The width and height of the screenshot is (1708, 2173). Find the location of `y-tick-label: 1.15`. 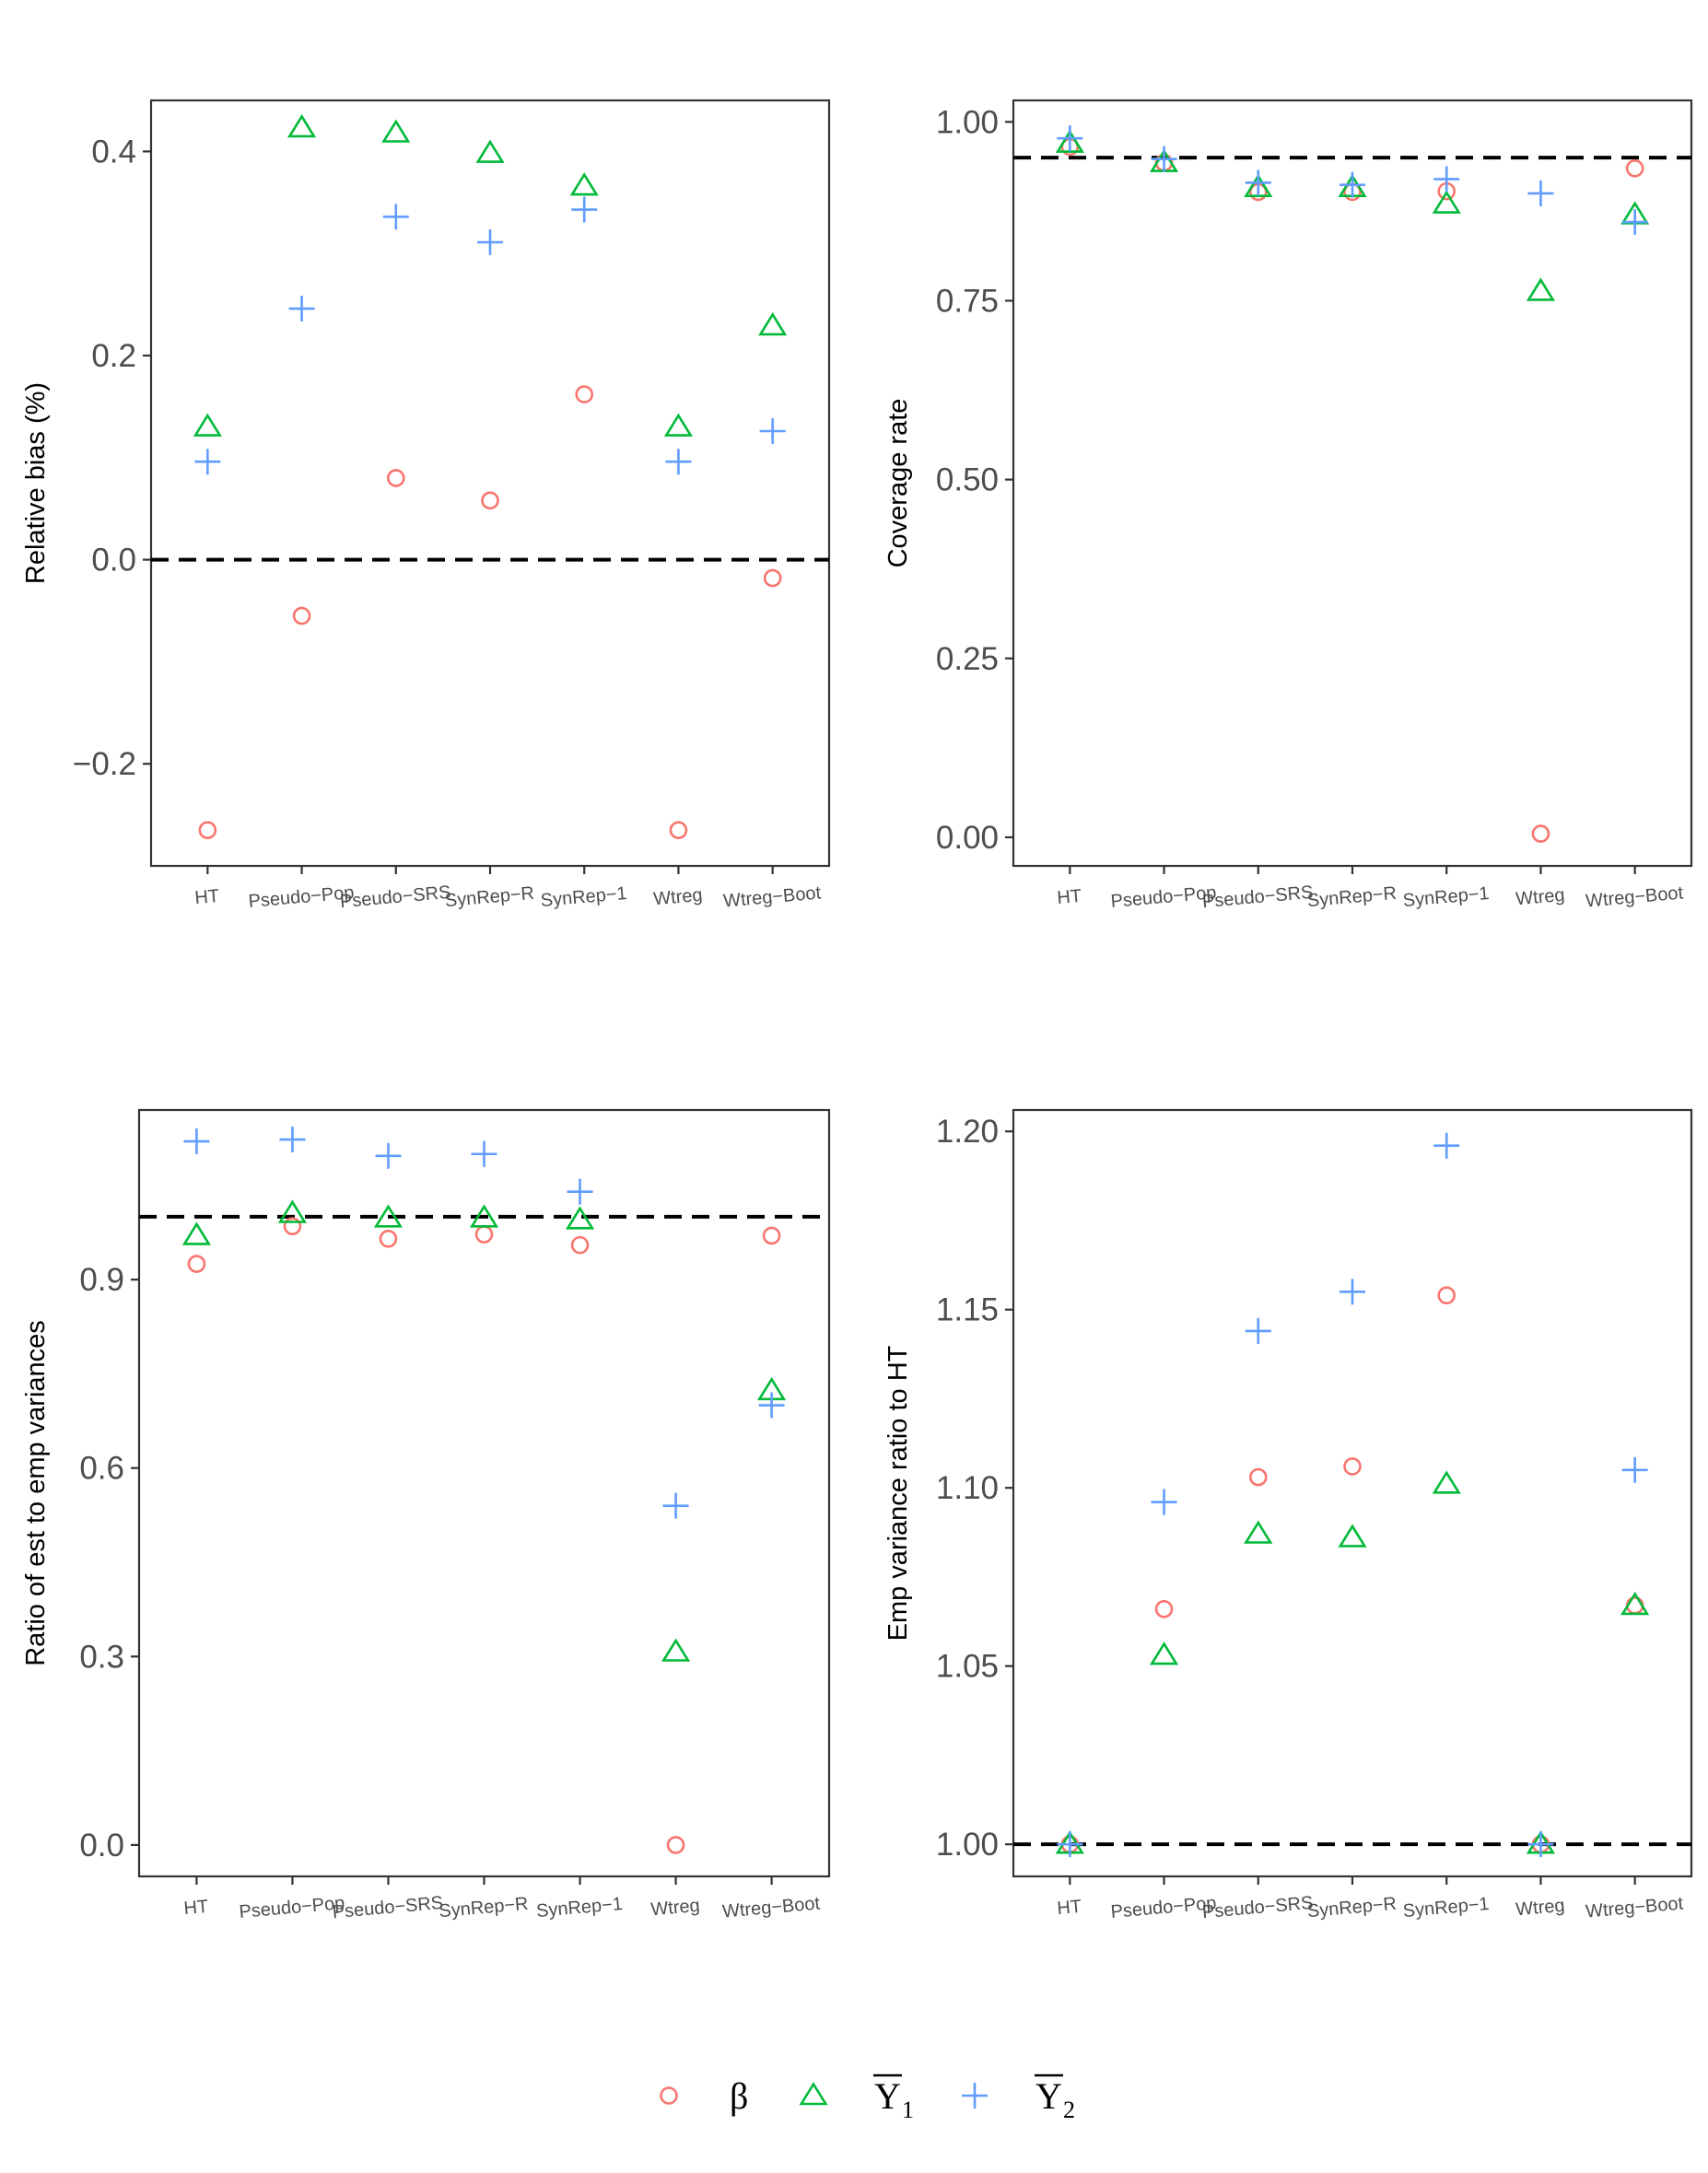

y-tick-label: 1.15 is located at coordinates (967, 1310).